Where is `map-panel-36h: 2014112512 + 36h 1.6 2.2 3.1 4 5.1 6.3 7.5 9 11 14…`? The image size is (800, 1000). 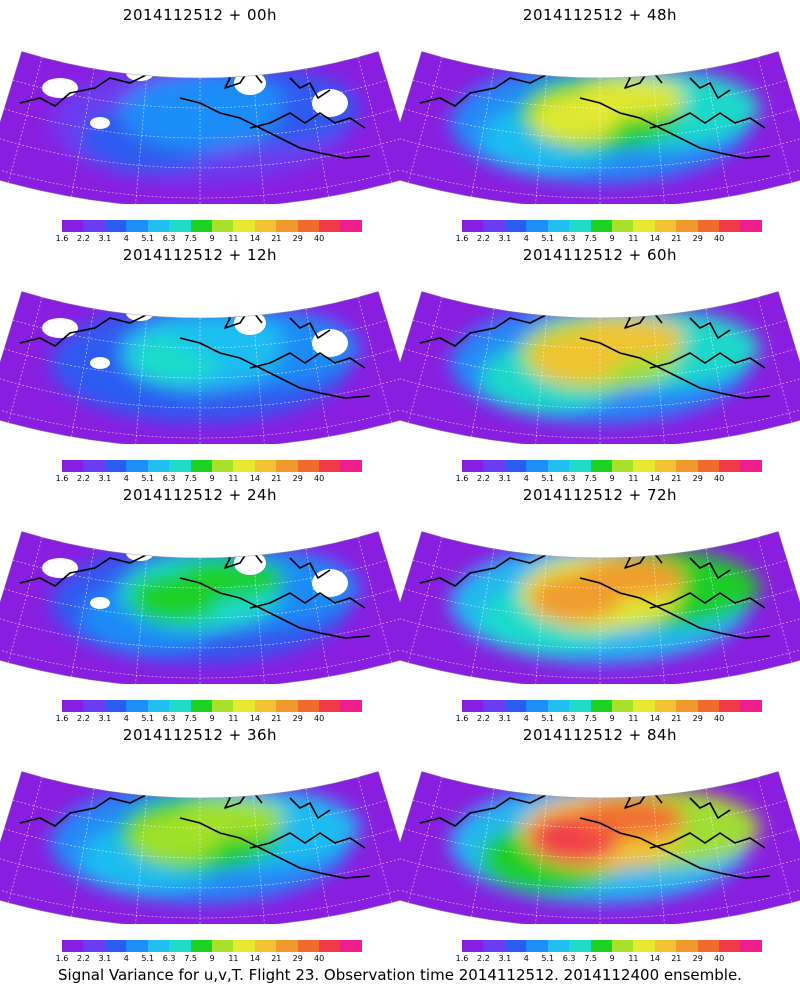 map-panel-36h: 2014112512 + 36h 1.6 2.2 3.1 4 5.1 6.3 7.5 9 11 14… is located at coordinates (200, 844).